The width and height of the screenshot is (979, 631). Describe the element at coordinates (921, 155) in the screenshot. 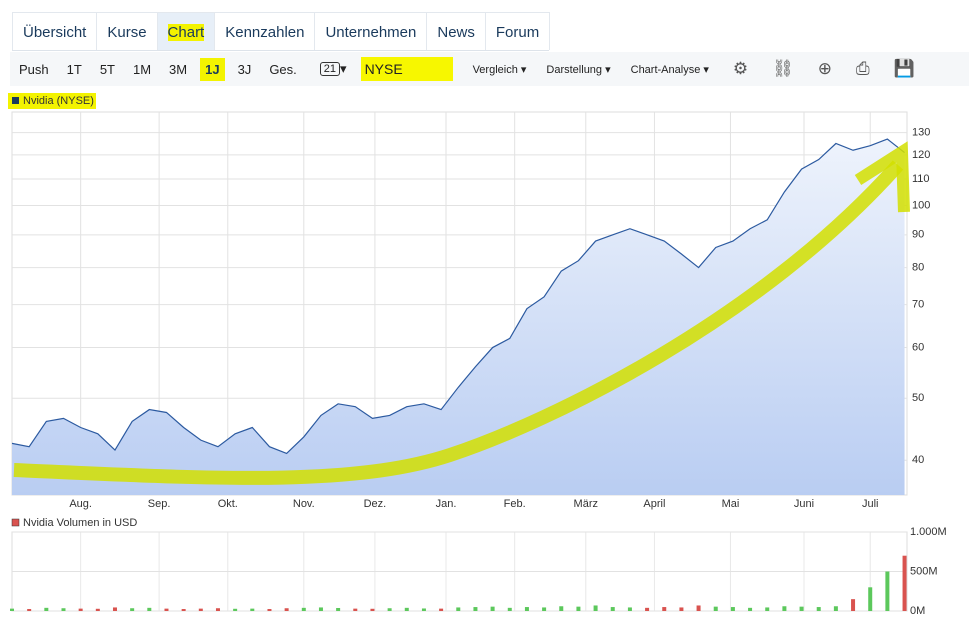

I see `y-tick-label: 120` at that location.